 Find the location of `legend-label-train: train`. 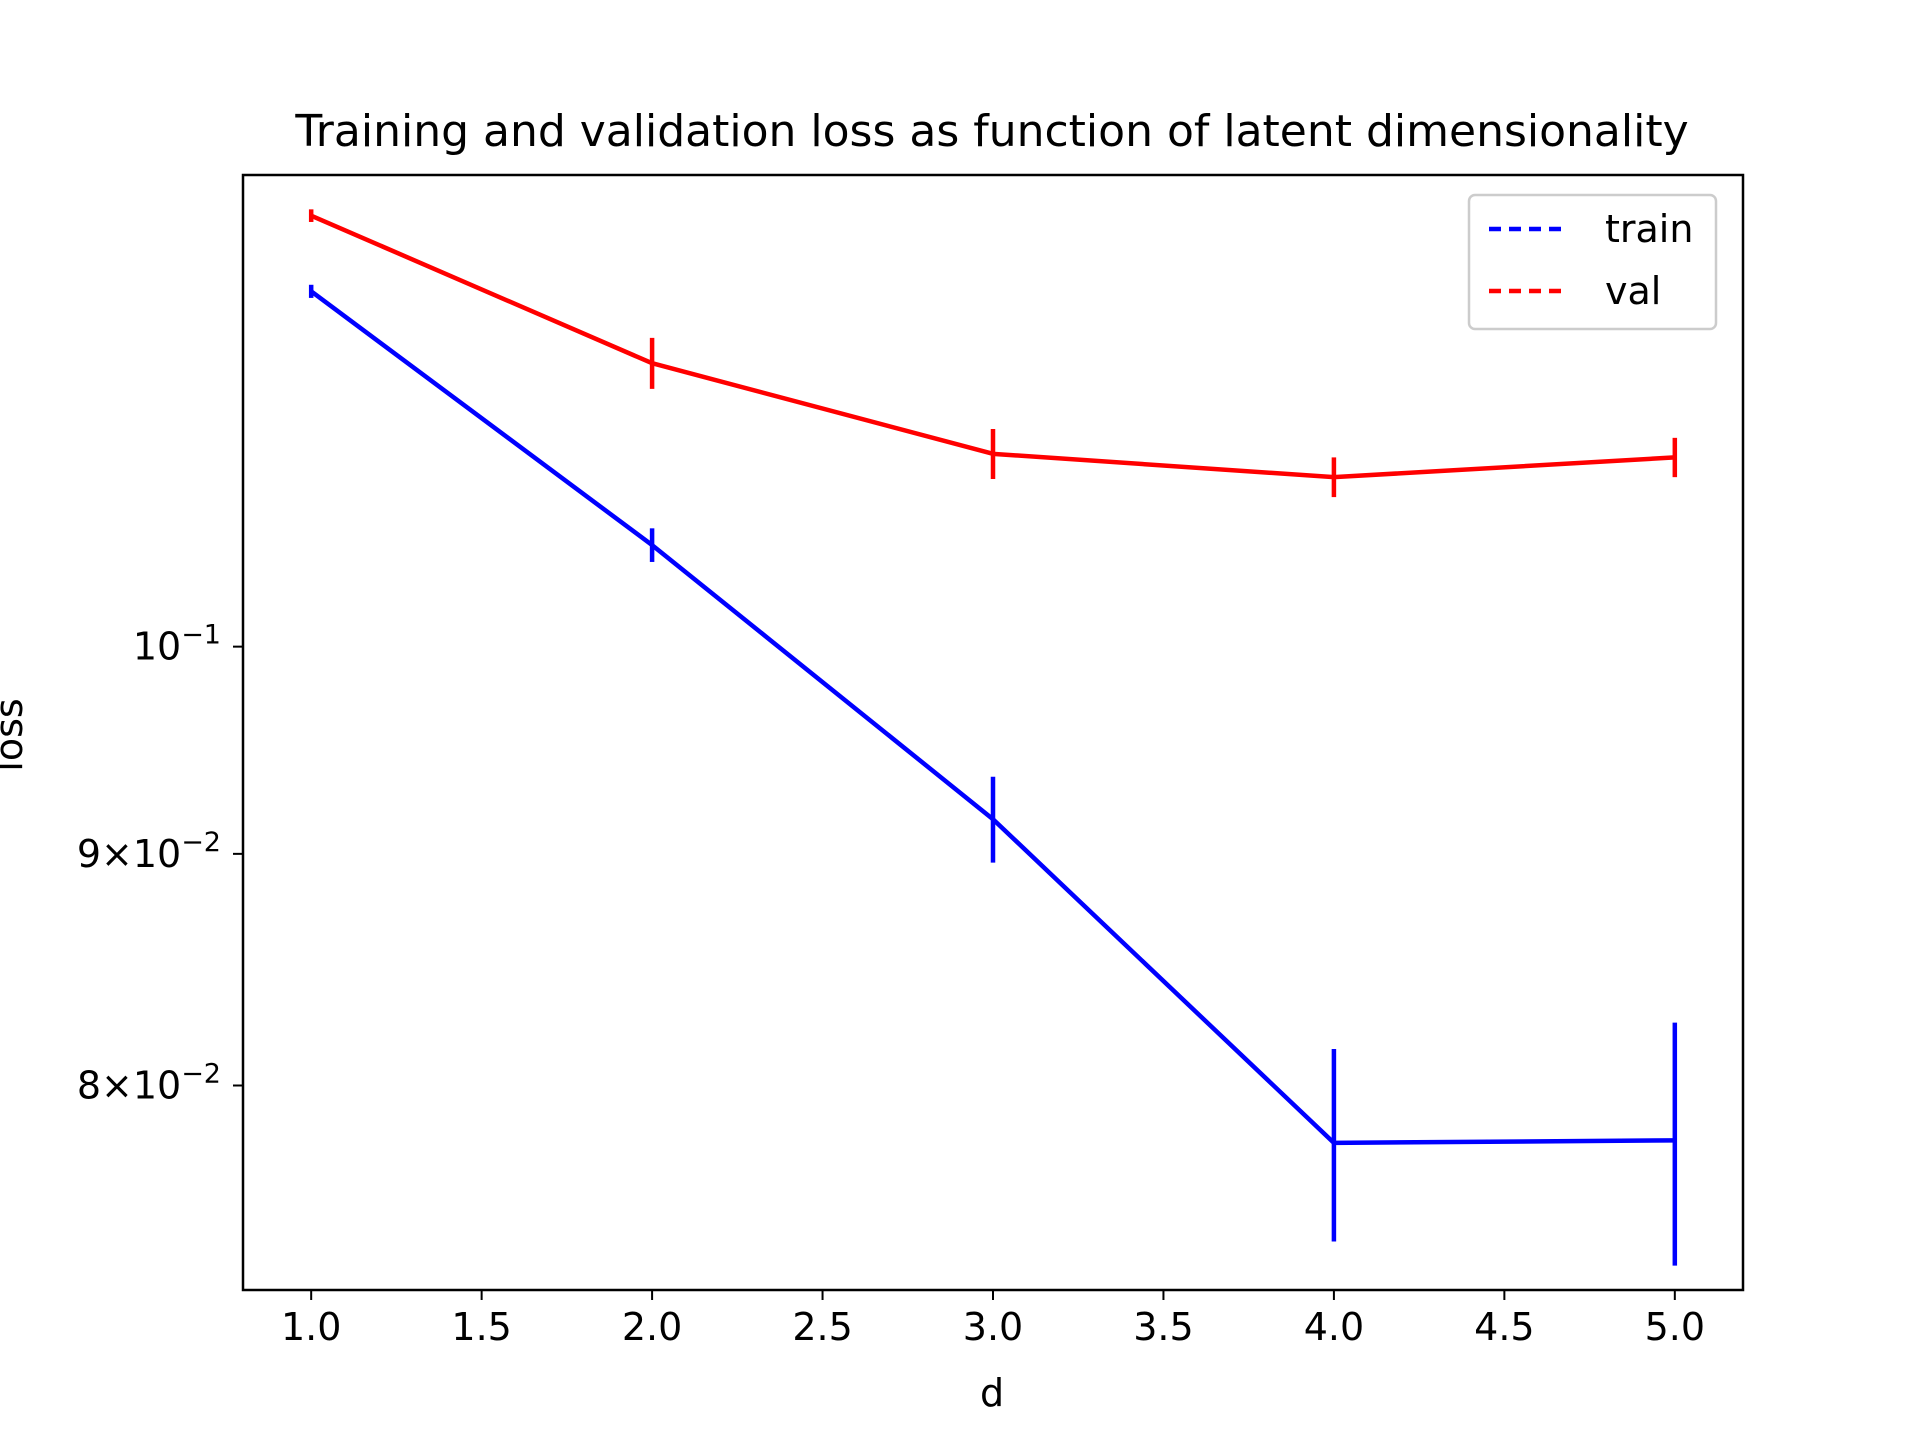

legend-label-train: train is located at coordinates (1649, 229).